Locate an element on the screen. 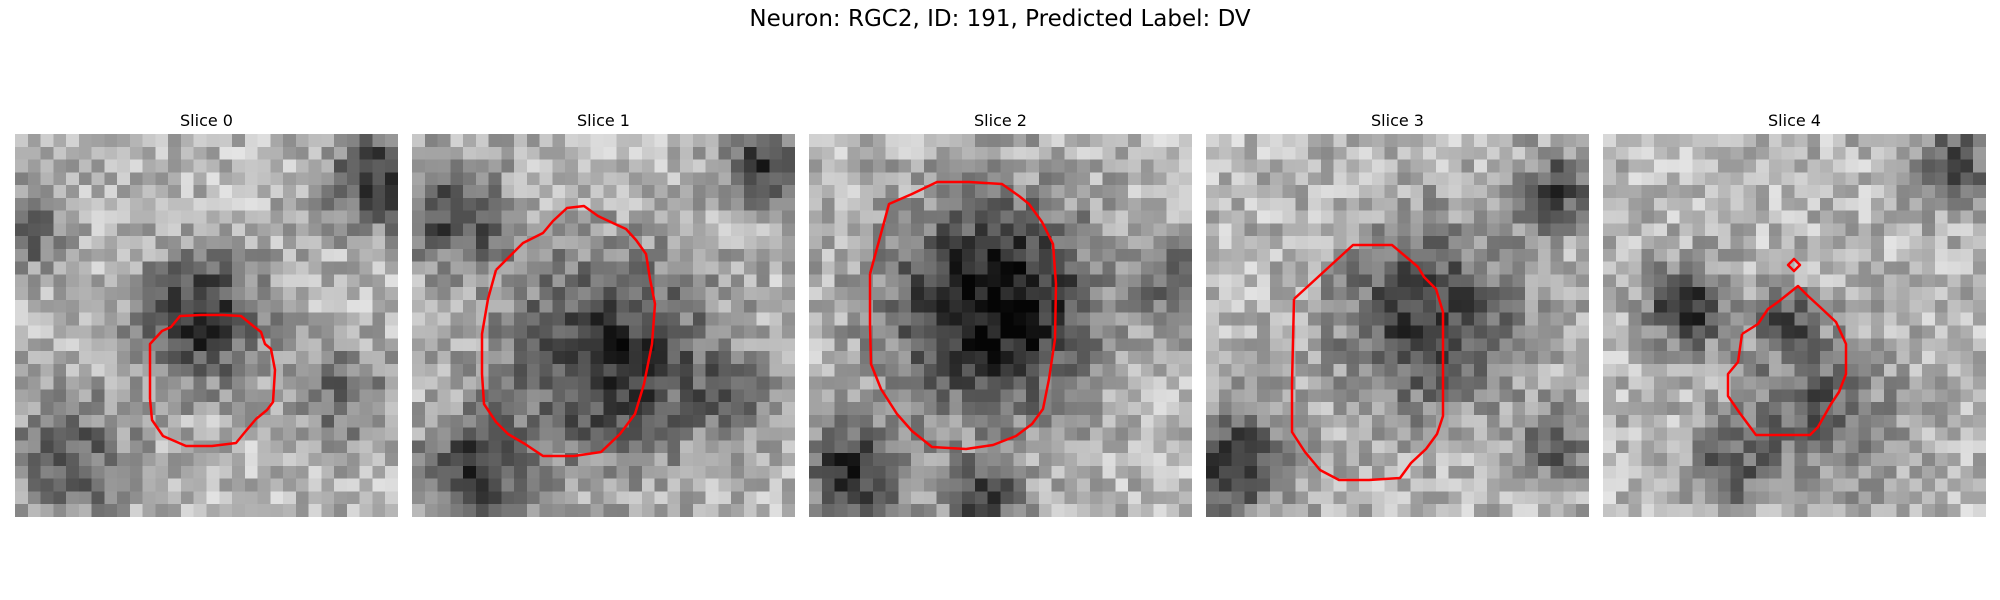 The image size is (2000, 600). slice-2-cell-contour is located at coordinates (963, 315).